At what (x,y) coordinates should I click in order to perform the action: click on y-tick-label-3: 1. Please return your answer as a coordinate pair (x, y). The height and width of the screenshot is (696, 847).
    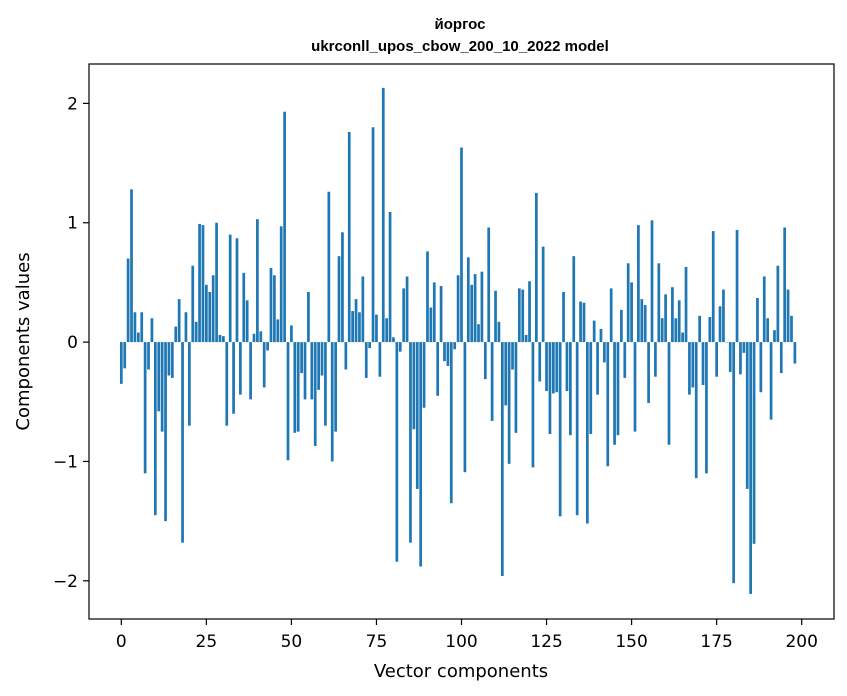
    Looking at the image, I should click on (72, 224).